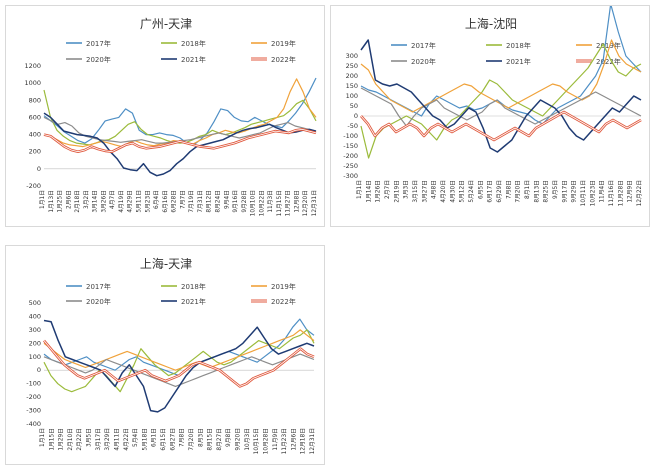  I want to click on x-tick-label: 9月8日, so click(228, 437).